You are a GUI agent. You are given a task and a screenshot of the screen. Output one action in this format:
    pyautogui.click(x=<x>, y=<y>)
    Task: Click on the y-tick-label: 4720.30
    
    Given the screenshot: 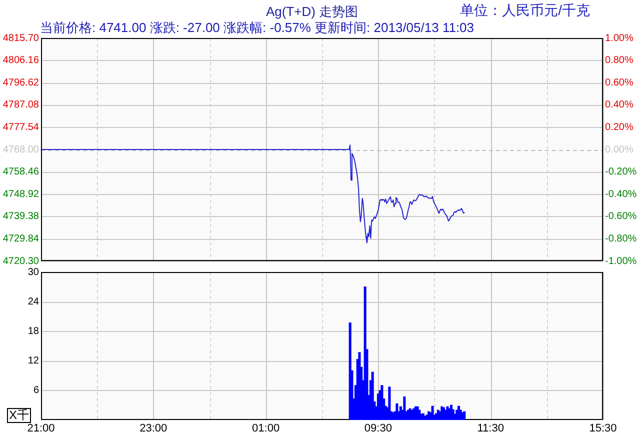 What is the action you would take?
    pyautogui.click(x=21, y=261)
    